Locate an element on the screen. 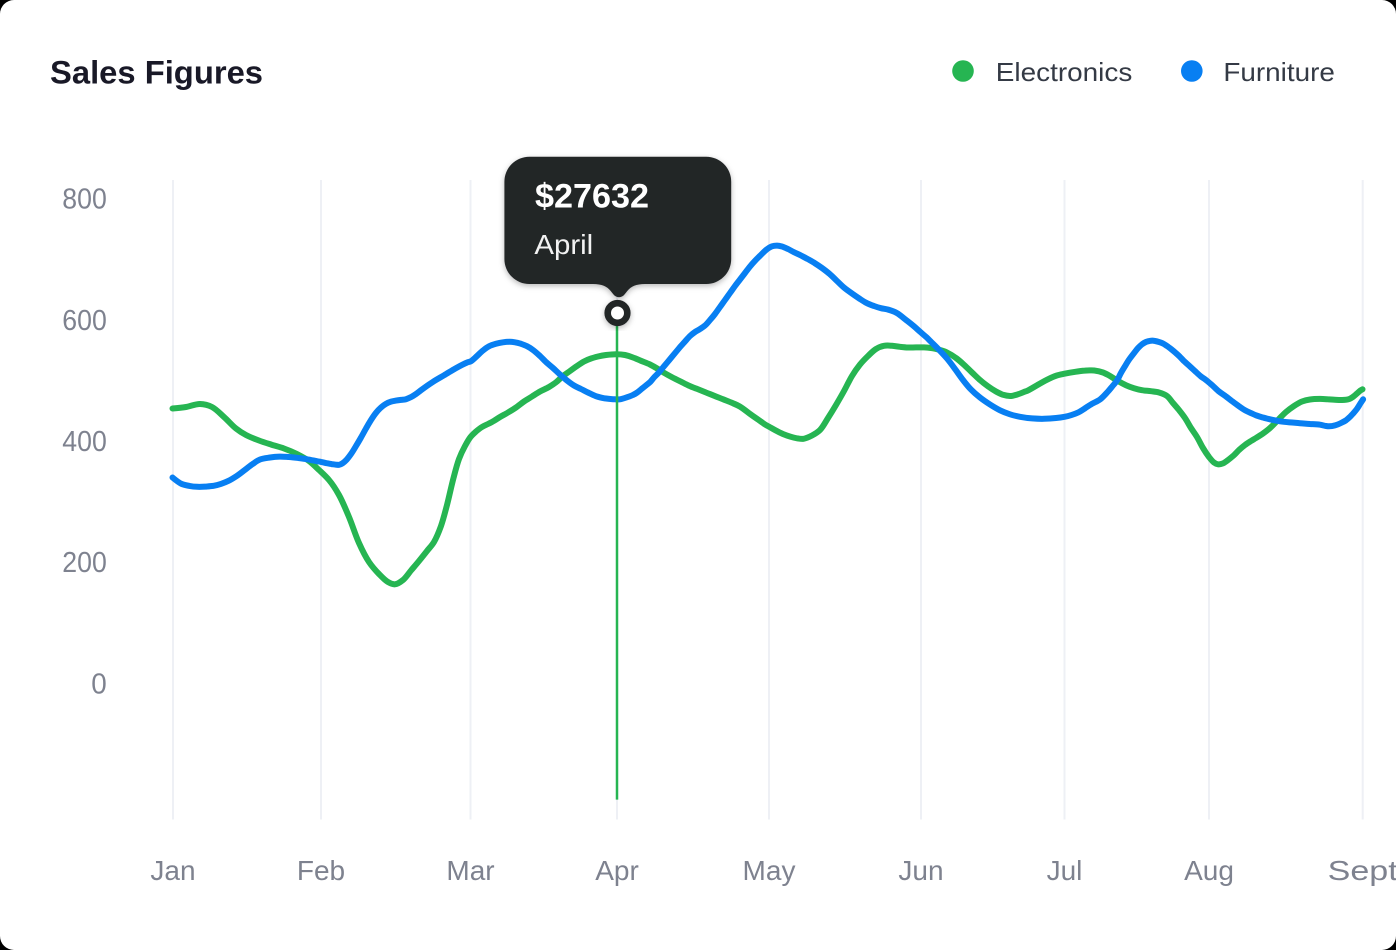 This screenshot has width=1396, height=950. svg-text: Feb is located at coordinates (321, 870).